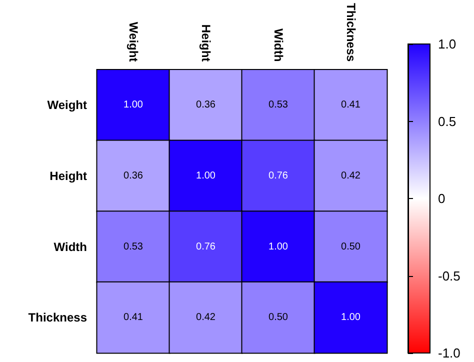 The image size is (474, 362). What do you see at coordinates (67, 105) in the screenshot?
I see `y-tick-label: Weight` at bounding box center [67, 105].